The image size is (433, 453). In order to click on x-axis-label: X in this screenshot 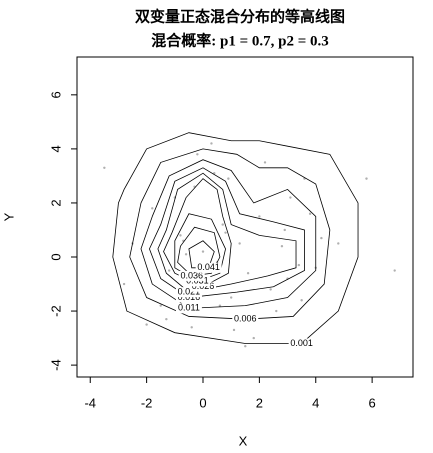, I will do `click(243, 440)`.